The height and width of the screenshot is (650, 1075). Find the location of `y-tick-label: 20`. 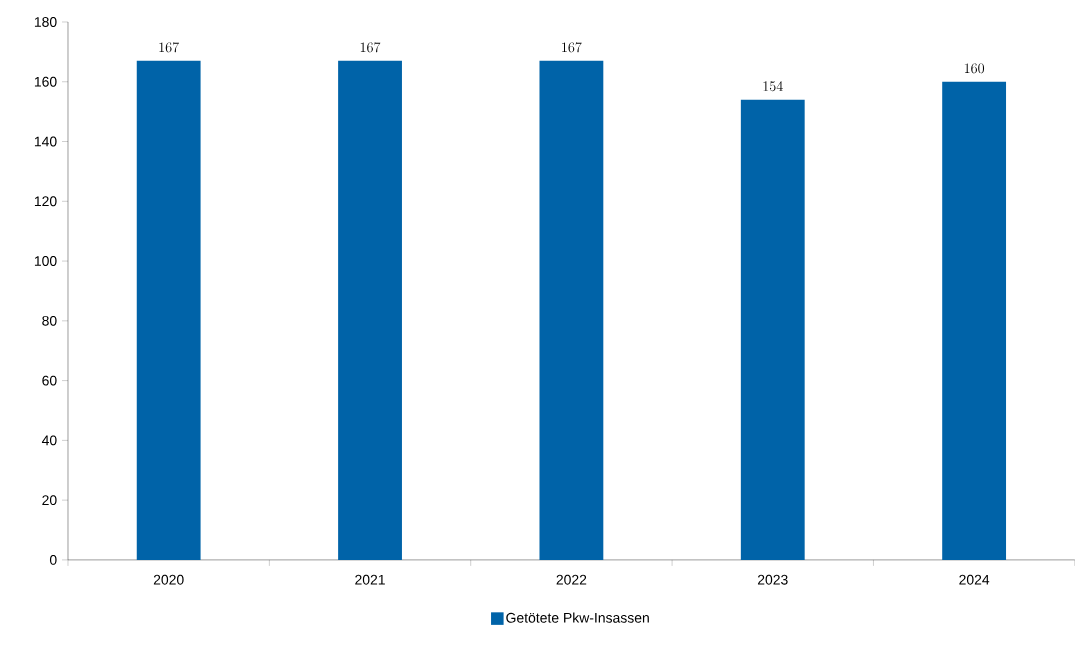

y-tick-label: 20 is located at coordinates (49, 500).